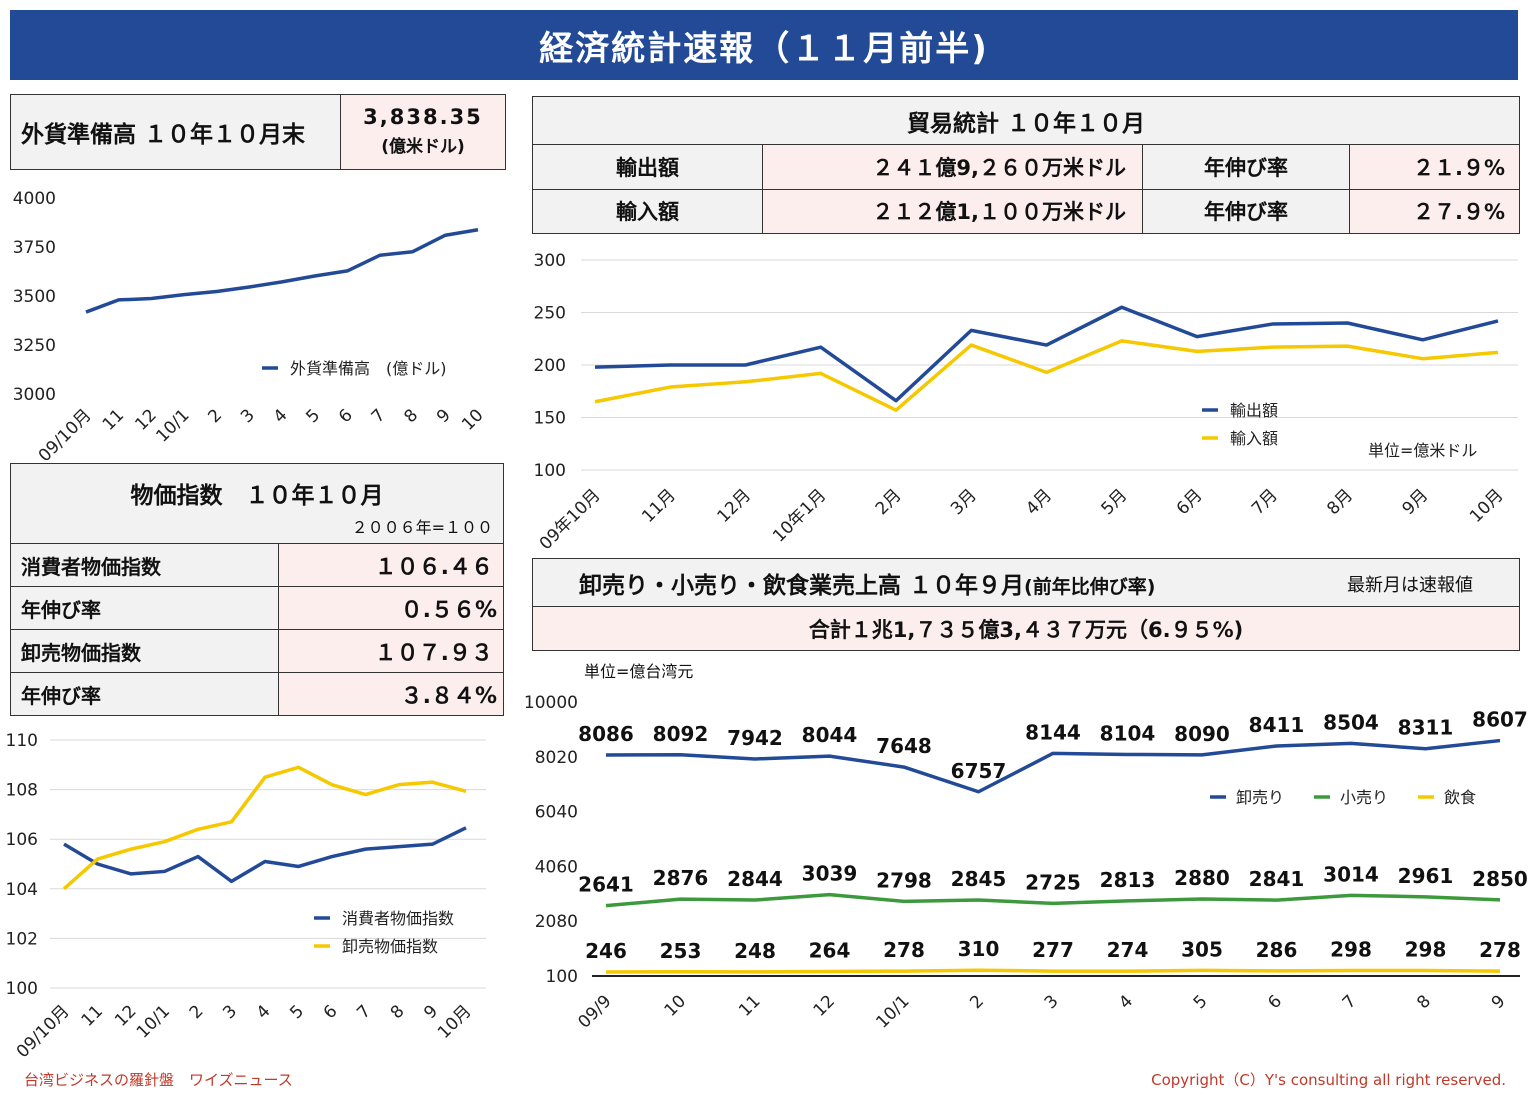  What do you see at coordinates (830, 735) in the screenshot?
I see `data-label: 8044` at bounding box center [830, 735].